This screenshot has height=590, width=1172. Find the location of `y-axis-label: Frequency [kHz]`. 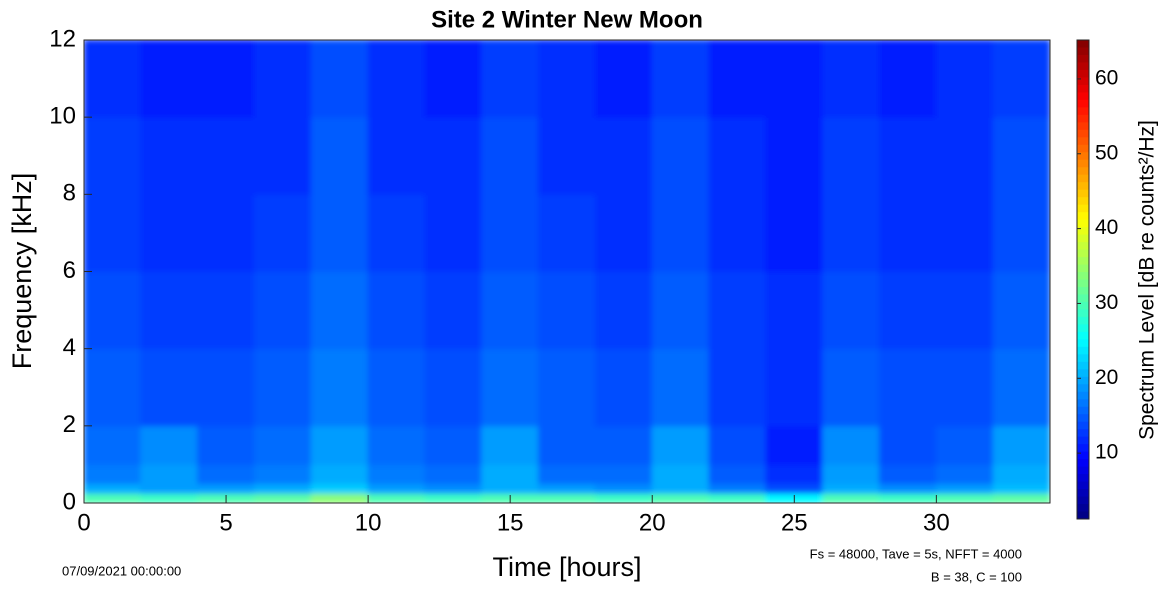

y-axis-label: Frequency [kHz] is located at coordinates (22, 271).